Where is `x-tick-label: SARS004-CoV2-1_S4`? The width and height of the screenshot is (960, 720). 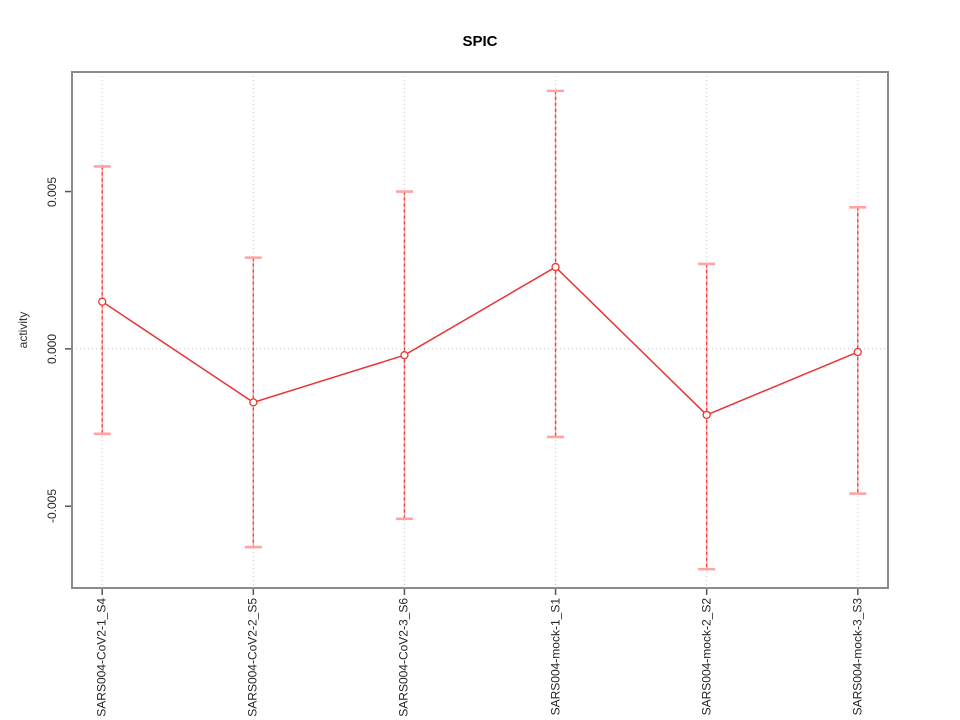 x-tick-label: SARS004-CoV2-1_S4 is located at coordinates (101, 657).